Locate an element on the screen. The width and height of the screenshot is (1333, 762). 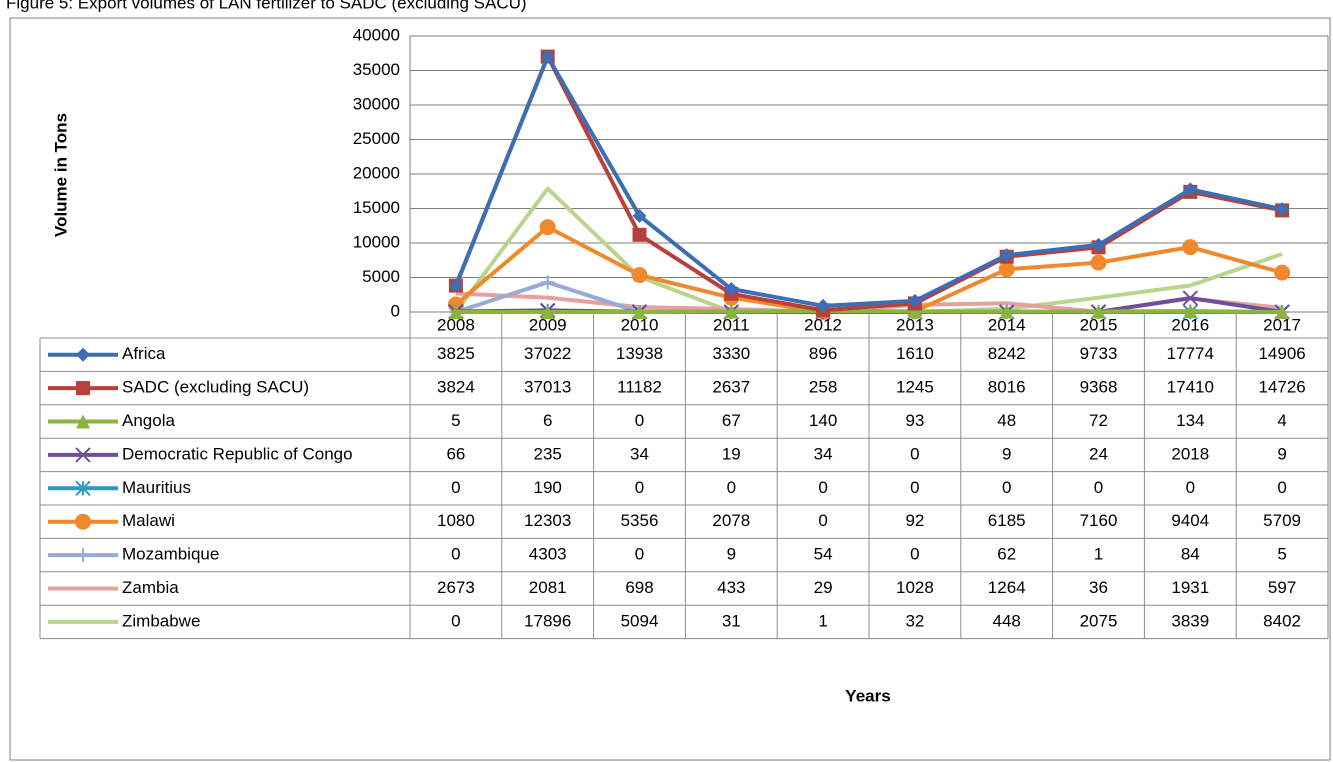
table-value: 1931 is located at coordinates (1190, 587).